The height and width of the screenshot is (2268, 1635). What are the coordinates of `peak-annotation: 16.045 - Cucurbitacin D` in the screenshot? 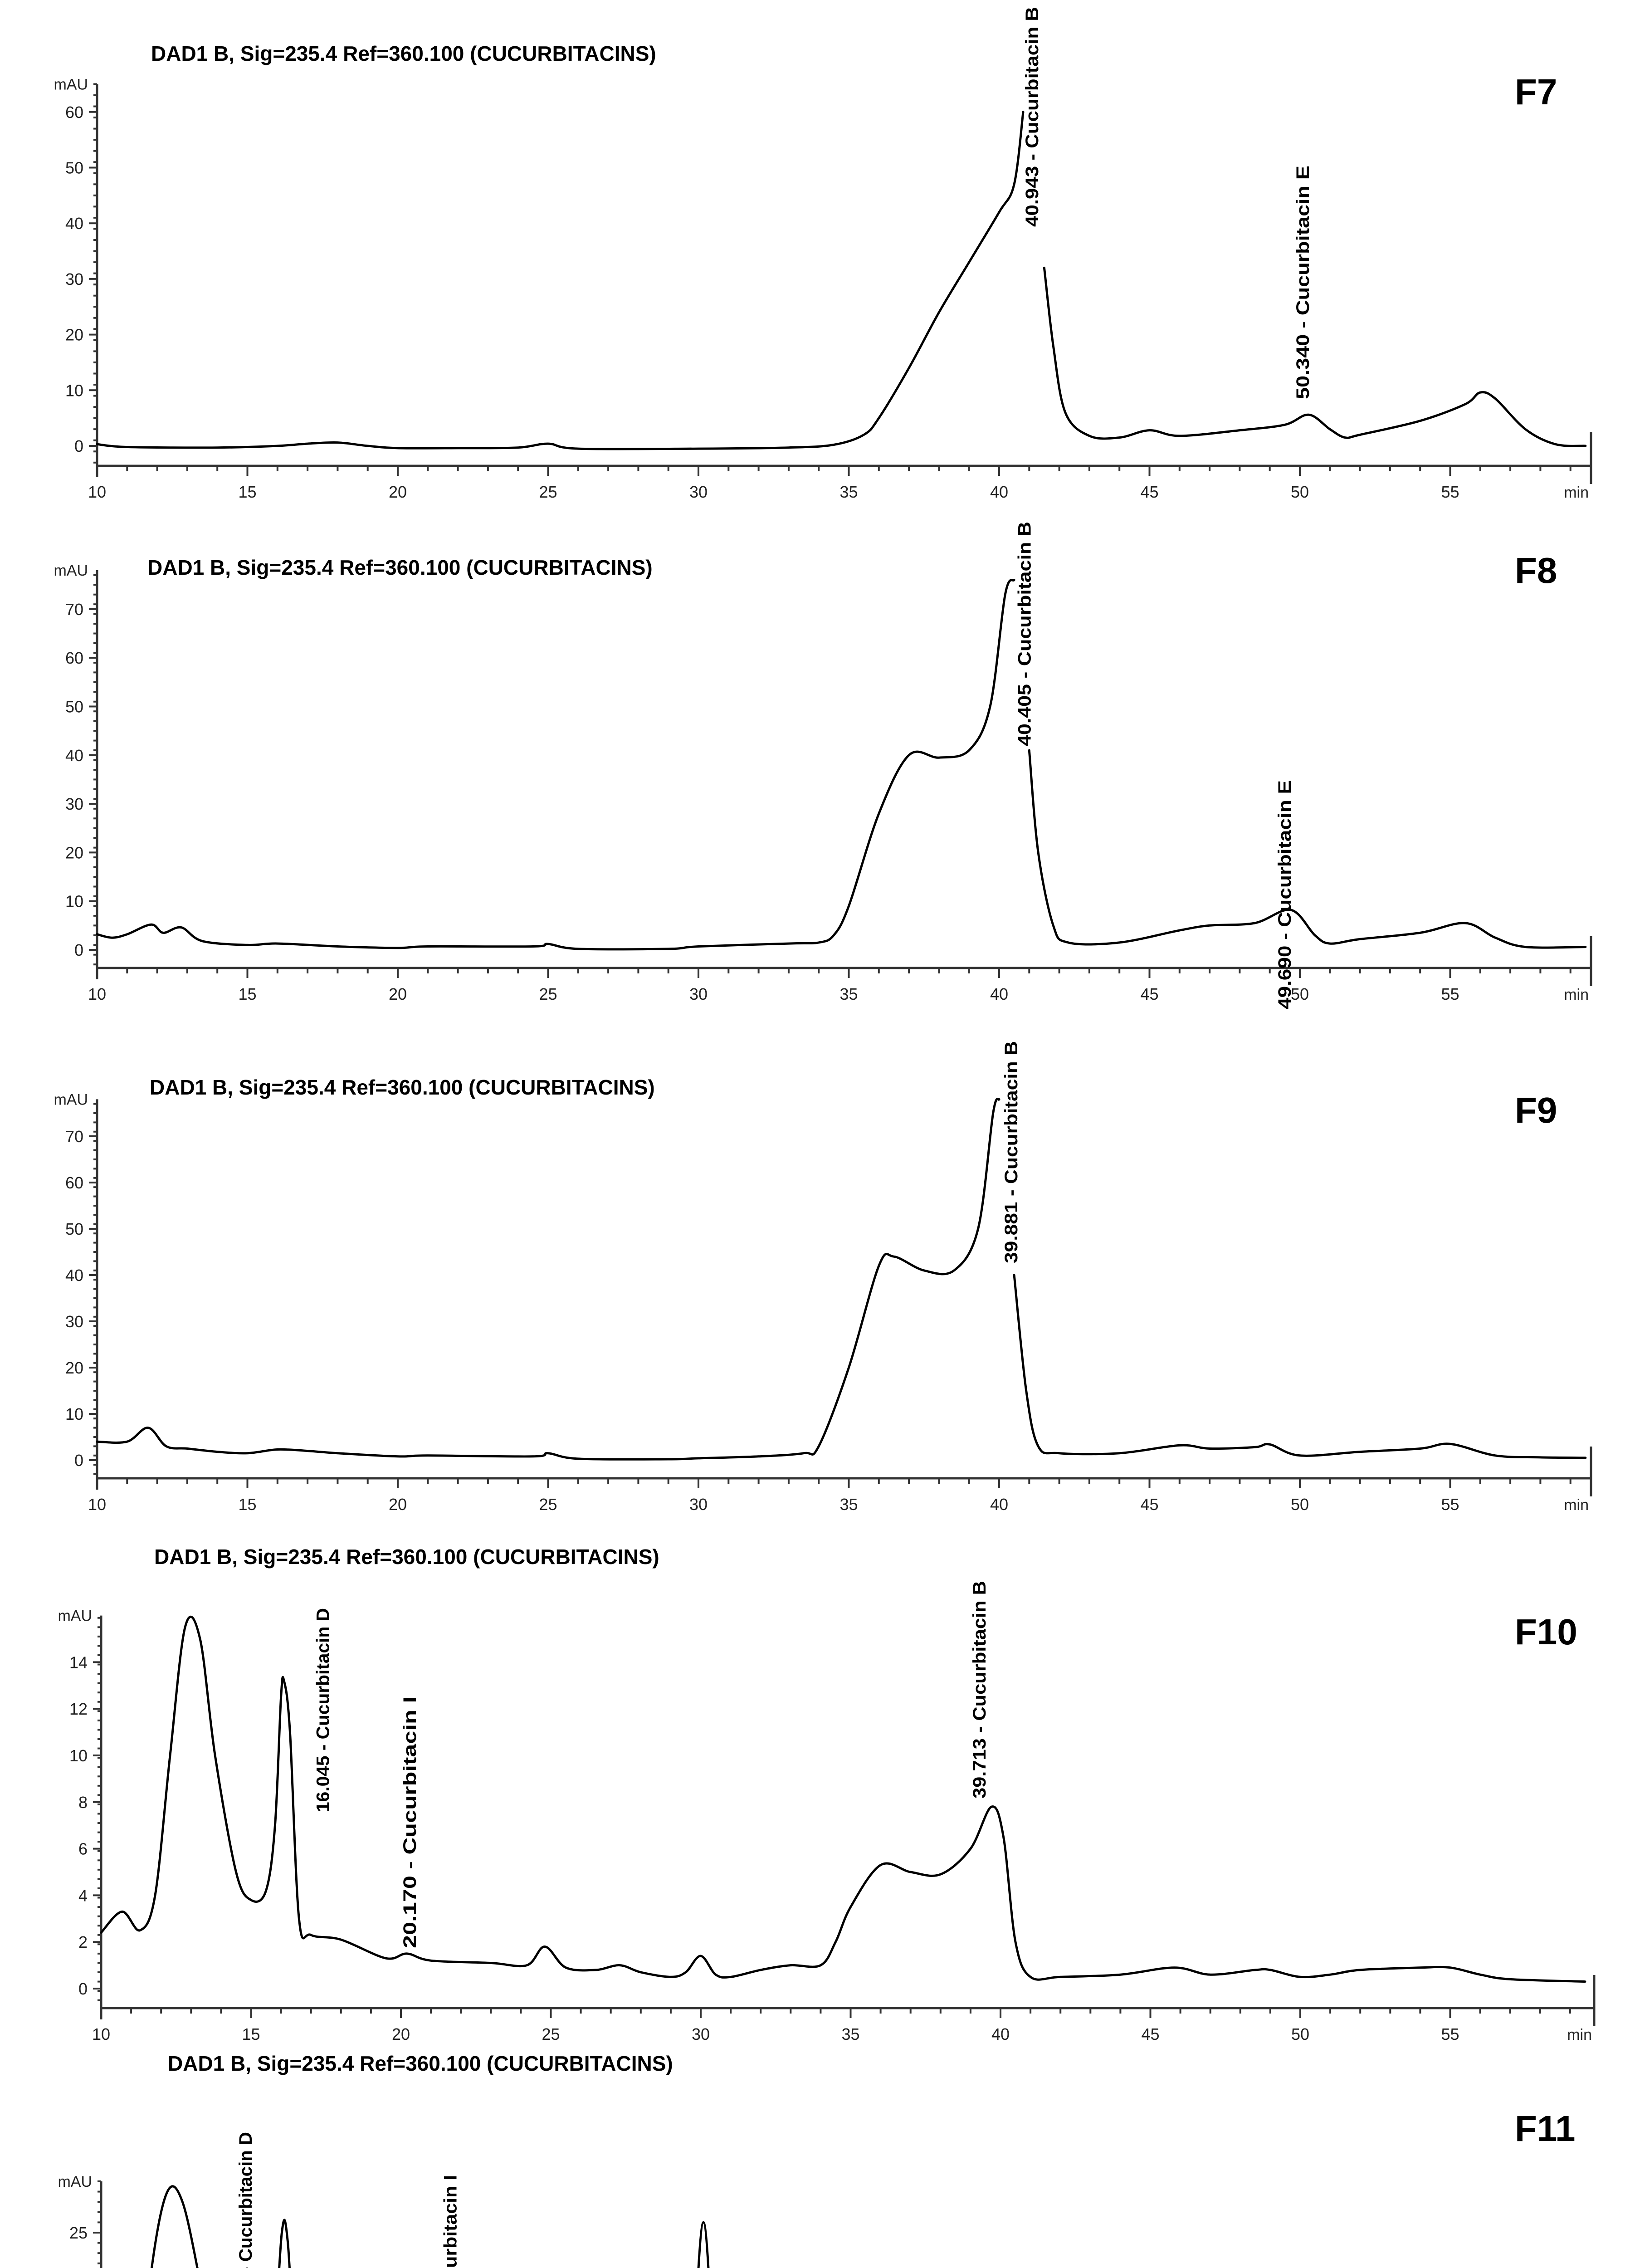 It's located at (323, 1710).